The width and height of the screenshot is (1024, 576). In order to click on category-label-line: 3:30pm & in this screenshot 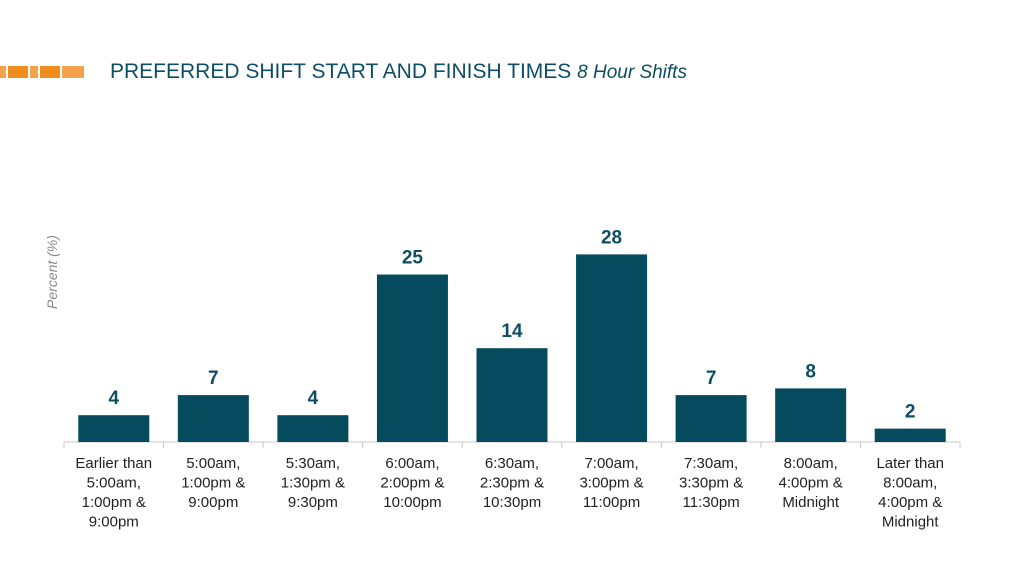, I will do `click(711, 483)`.